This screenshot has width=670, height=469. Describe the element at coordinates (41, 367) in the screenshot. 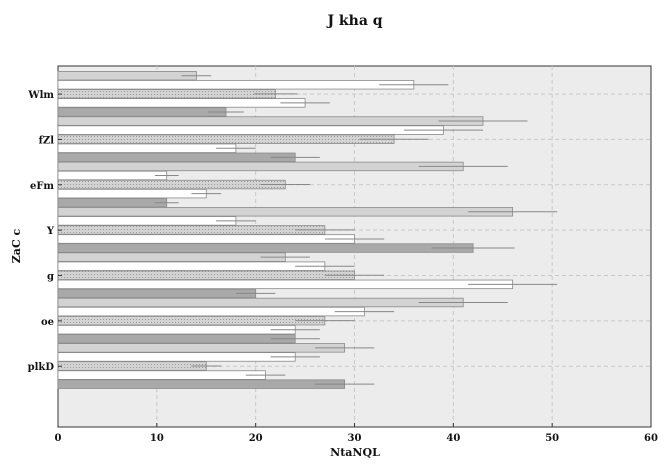

I see `y-tick-label: plkD` at that location.